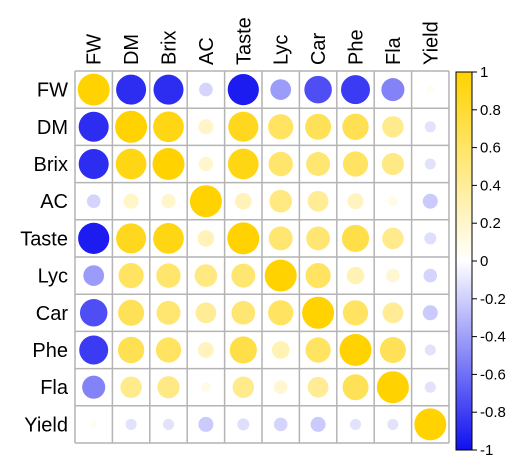 Image resolution: width=510 pixels, height=459 pixels. I want to click on column-label-yield: Yield, so click(431, 43).